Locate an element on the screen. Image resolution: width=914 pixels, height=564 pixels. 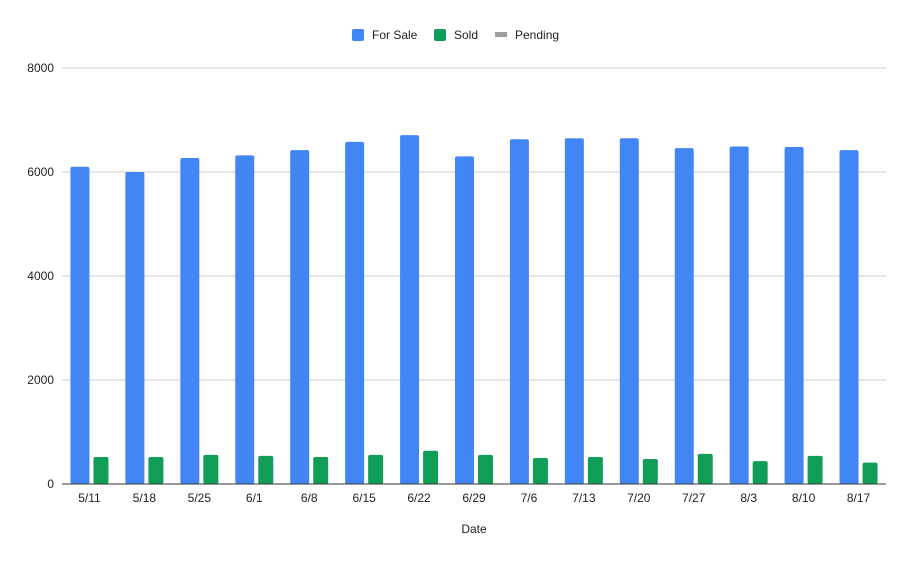
legend-label: For Sale is located at coordinates (395, 35).